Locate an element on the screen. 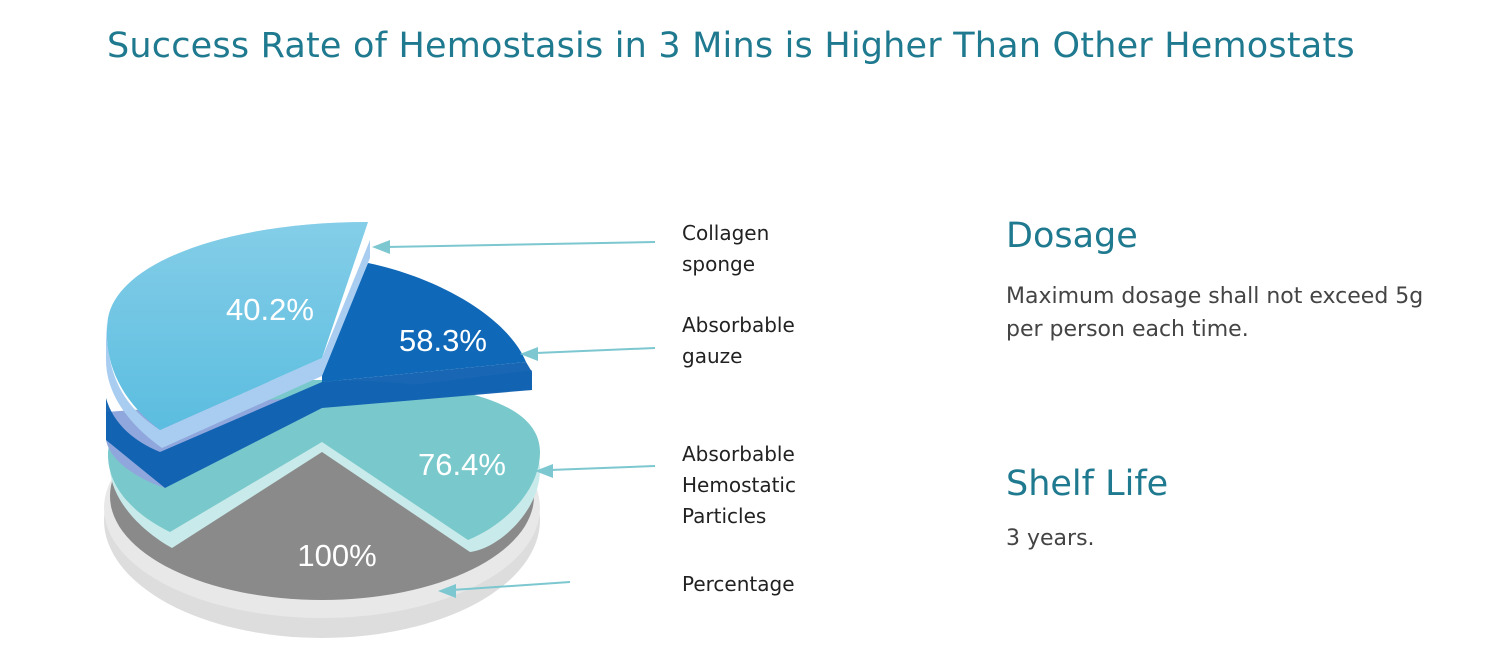  slice-collagen-side is located at coordinates (238, 344).